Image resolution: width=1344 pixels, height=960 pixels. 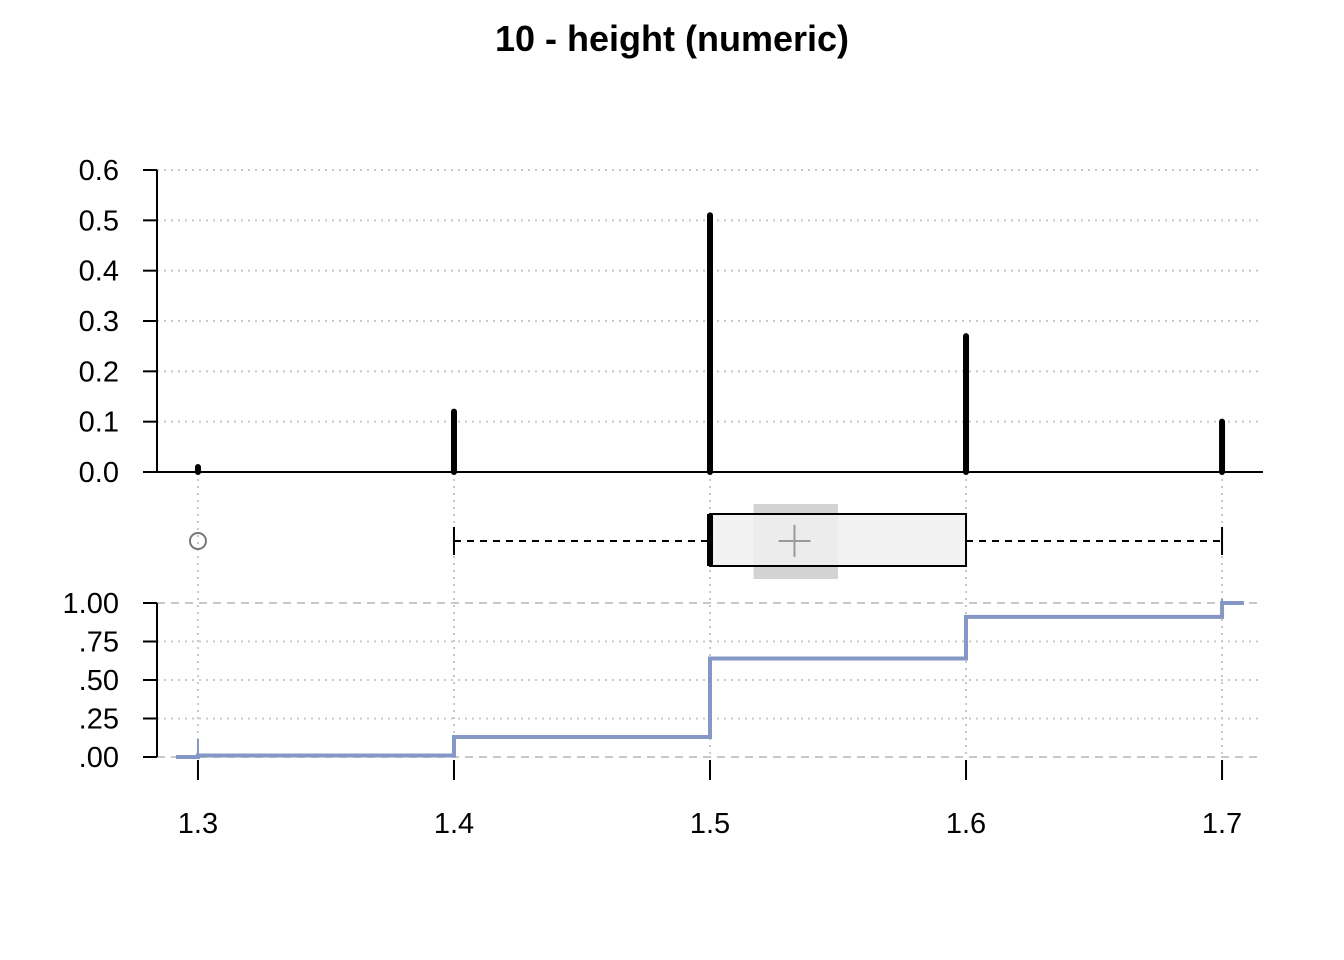 What do you see at coordinates (1222, 824) in the screenshot?
I see `x-tick-label: 1.7` at bounding box center [1222, 824].